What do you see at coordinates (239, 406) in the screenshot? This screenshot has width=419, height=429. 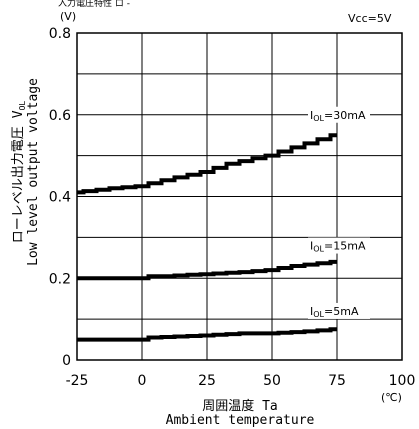 I see `x-axis-label-jp: 周囲温度 Ta` at bounding box center [239, 406].